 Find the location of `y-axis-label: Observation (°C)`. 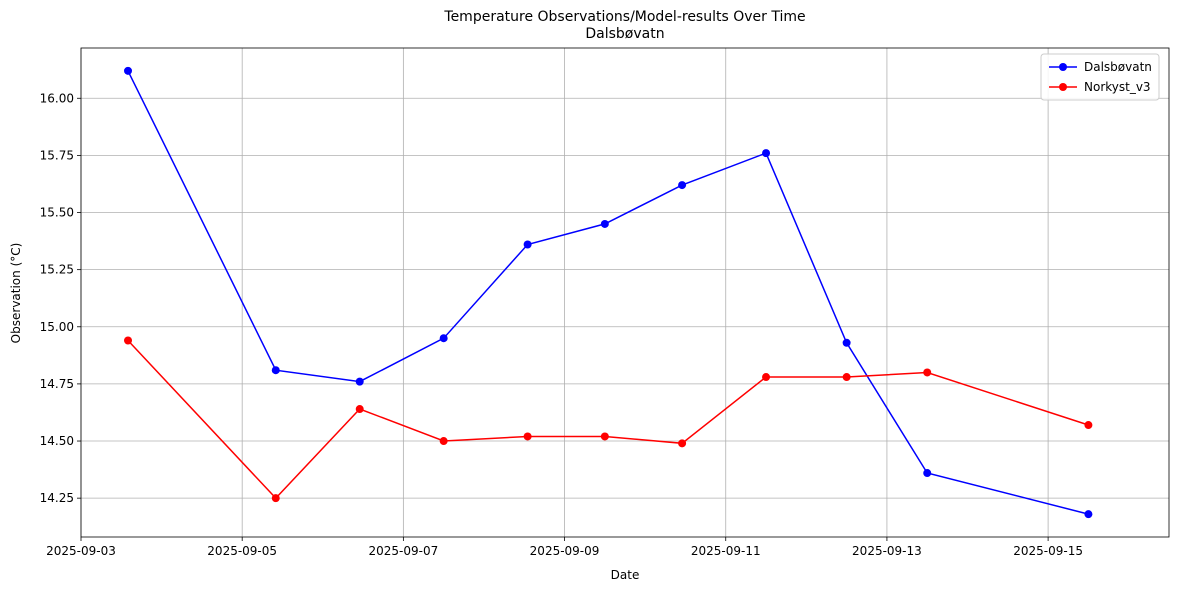

y-axis-label: Observation (°C) is located at coordinates (16, 293).